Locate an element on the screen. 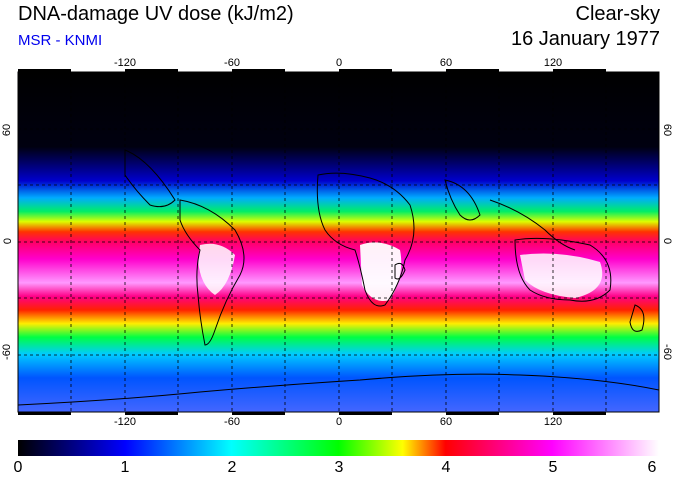 This screenshot has width=678, height=480. africa-coastline is located at coordinates (365, 239).